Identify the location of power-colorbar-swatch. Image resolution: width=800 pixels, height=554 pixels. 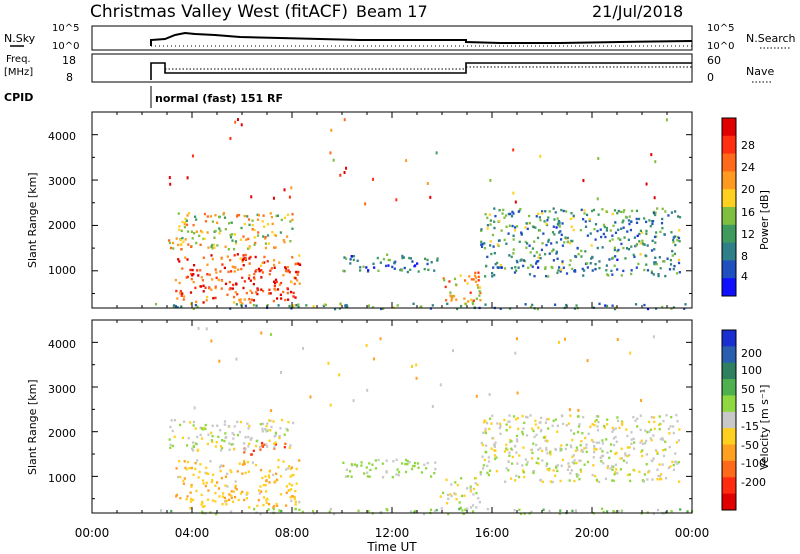
(729, 234).